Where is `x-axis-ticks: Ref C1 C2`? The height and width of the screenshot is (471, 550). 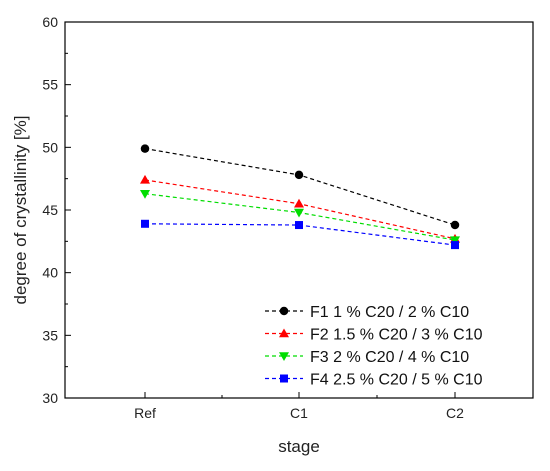 x-axis-ticks: Ref C1 C2 is located at coordinates (299, 406).